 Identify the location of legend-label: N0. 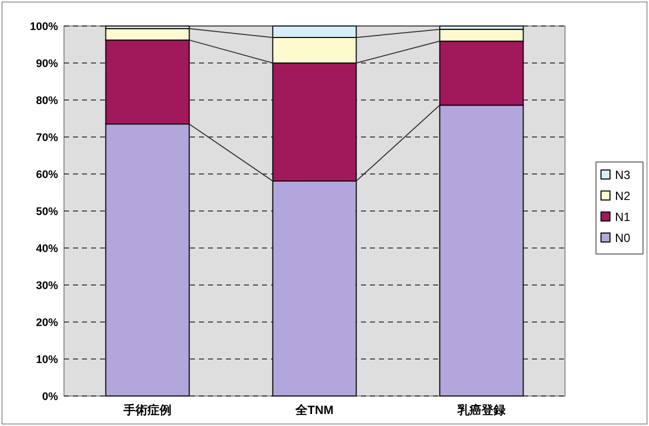
(623, 238).